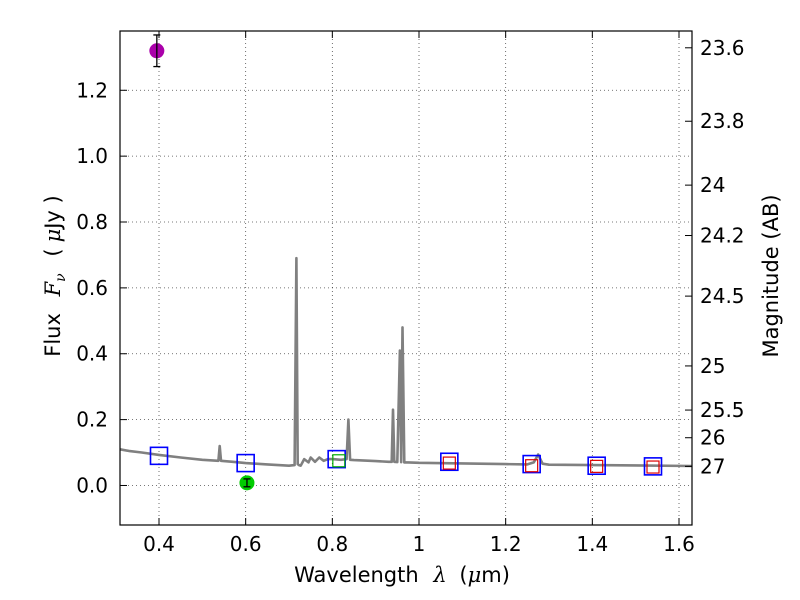  What do you see at coordinates (92, 485) in the screenshot?
I see `y-tick-label: 0.0` at bounding box center [92, 485].